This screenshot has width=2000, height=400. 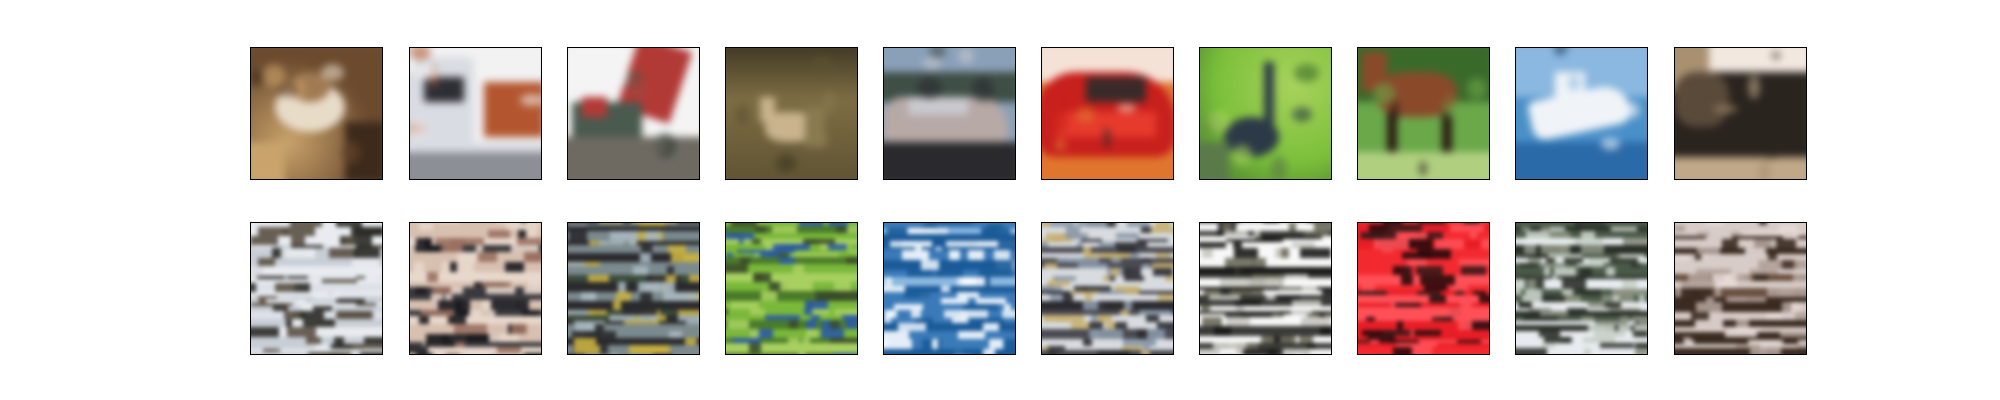 I want to click on reconstructed-image-4-pixels, so click(x=791, y=288).